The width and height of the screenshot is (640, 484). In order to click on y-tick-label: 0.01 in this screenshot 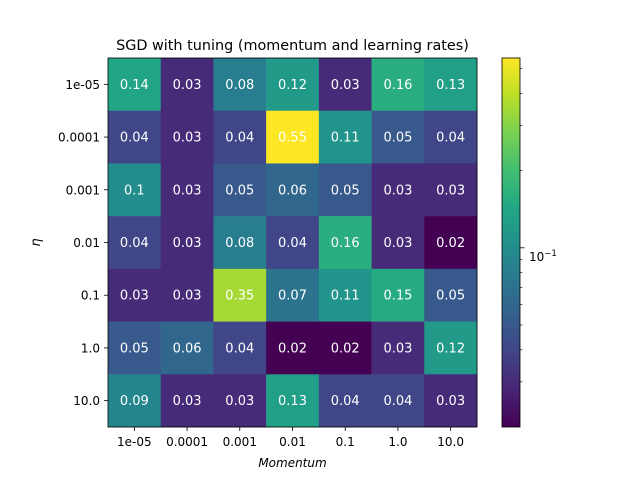, I will do `click(86, 243)`.